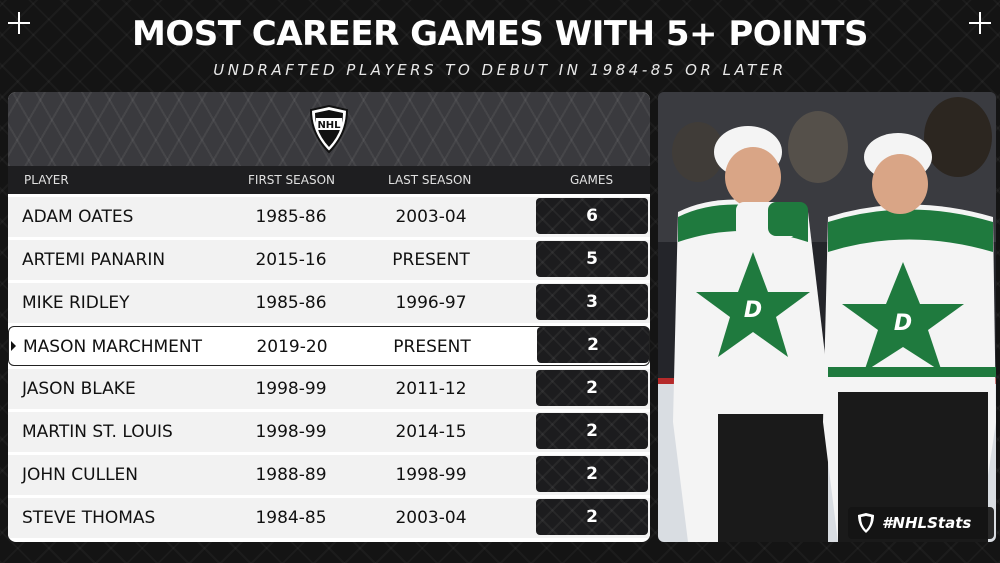 The height and width of the screenshot is (563, 1000). Describe the element at coordinates (94, 260) in the screenshot. I see `player-name: ARTEMI PANARIN` at that location.